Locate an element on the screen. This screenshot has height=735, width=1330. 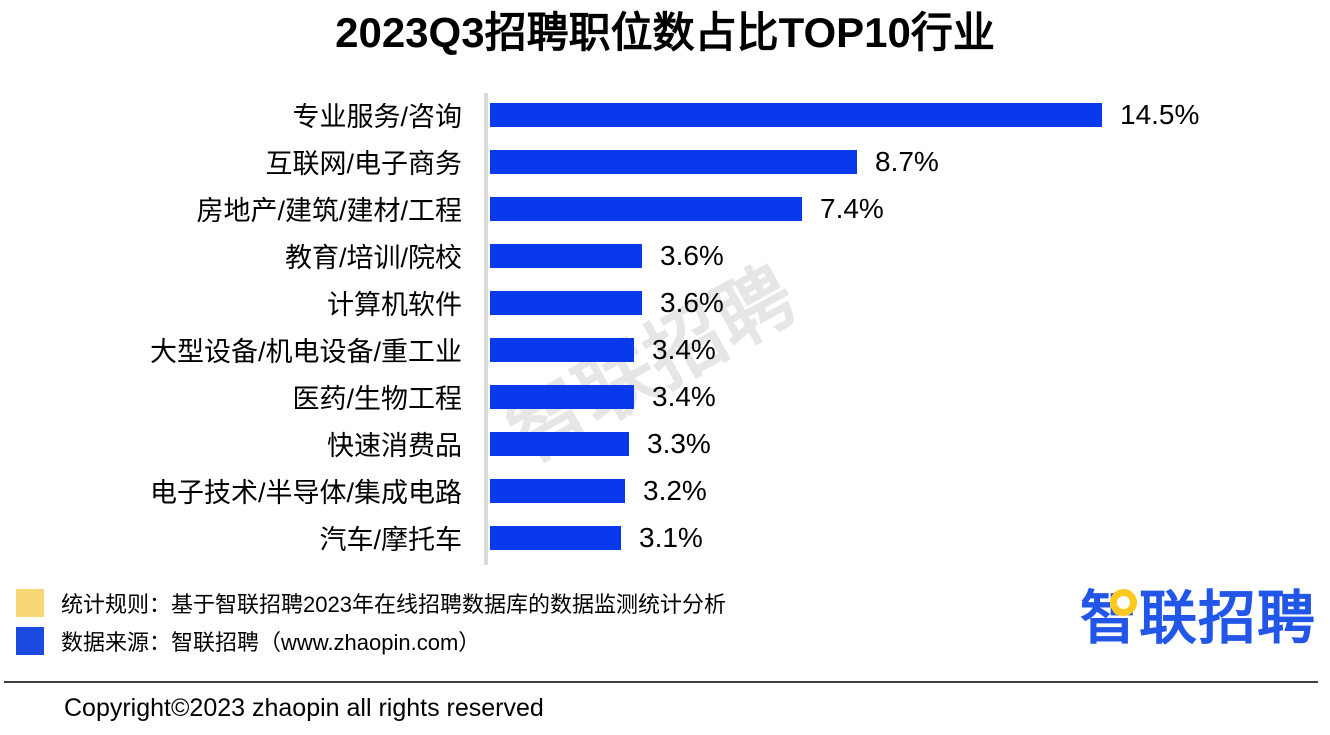
category-label: 医药/生物工程 is located at coordinates (377, 399).